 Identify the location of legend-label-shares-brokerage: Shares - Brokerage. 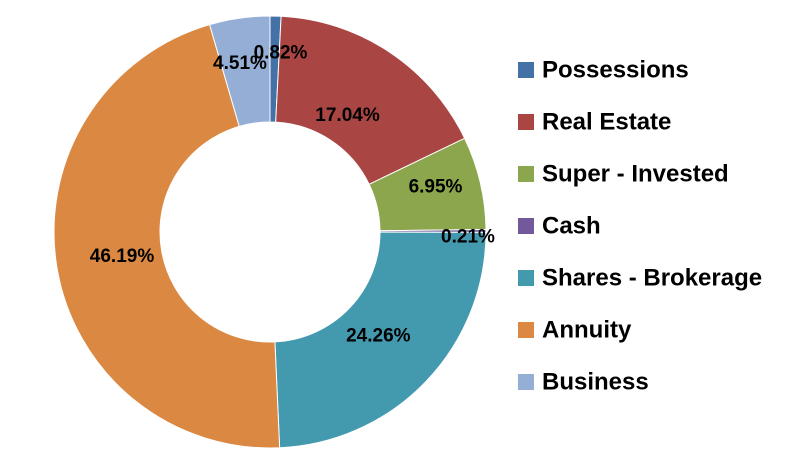
(652, 278).